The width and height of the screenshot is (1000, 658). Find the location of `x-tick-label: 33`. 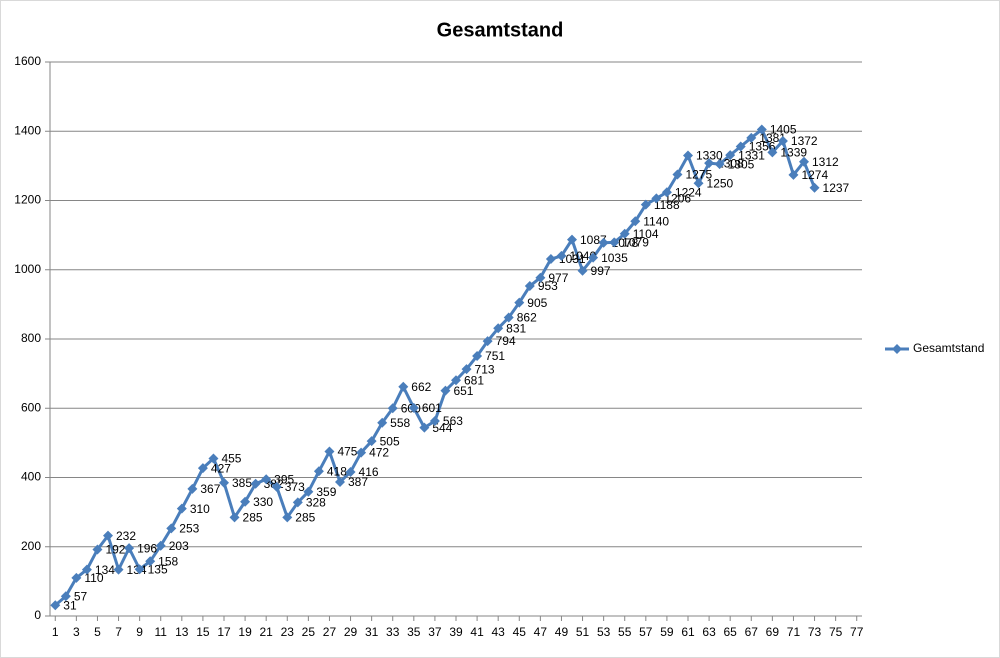

x-tick-label: 33 is located at coordinates (393, 632).